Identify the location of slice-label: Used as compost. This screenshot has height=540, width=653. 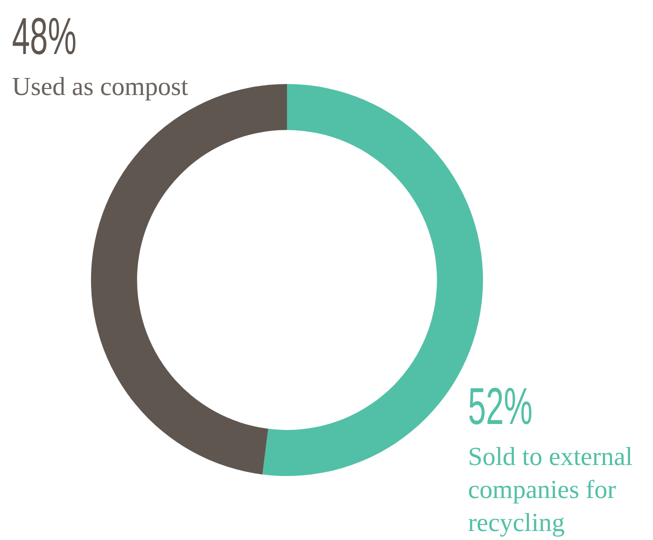
(100, 86).